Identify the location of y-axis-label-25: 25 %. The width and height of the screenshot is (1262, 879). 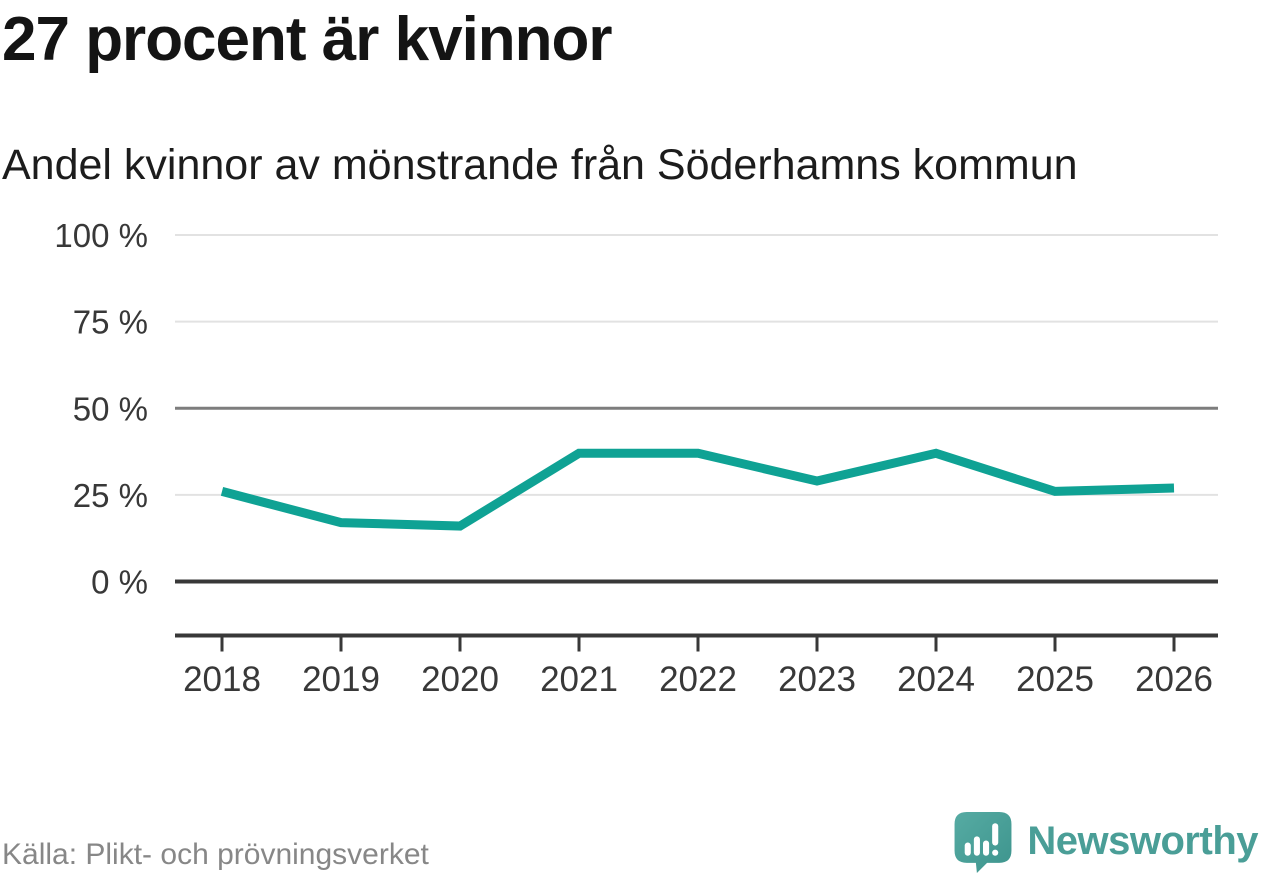
(110, 495).